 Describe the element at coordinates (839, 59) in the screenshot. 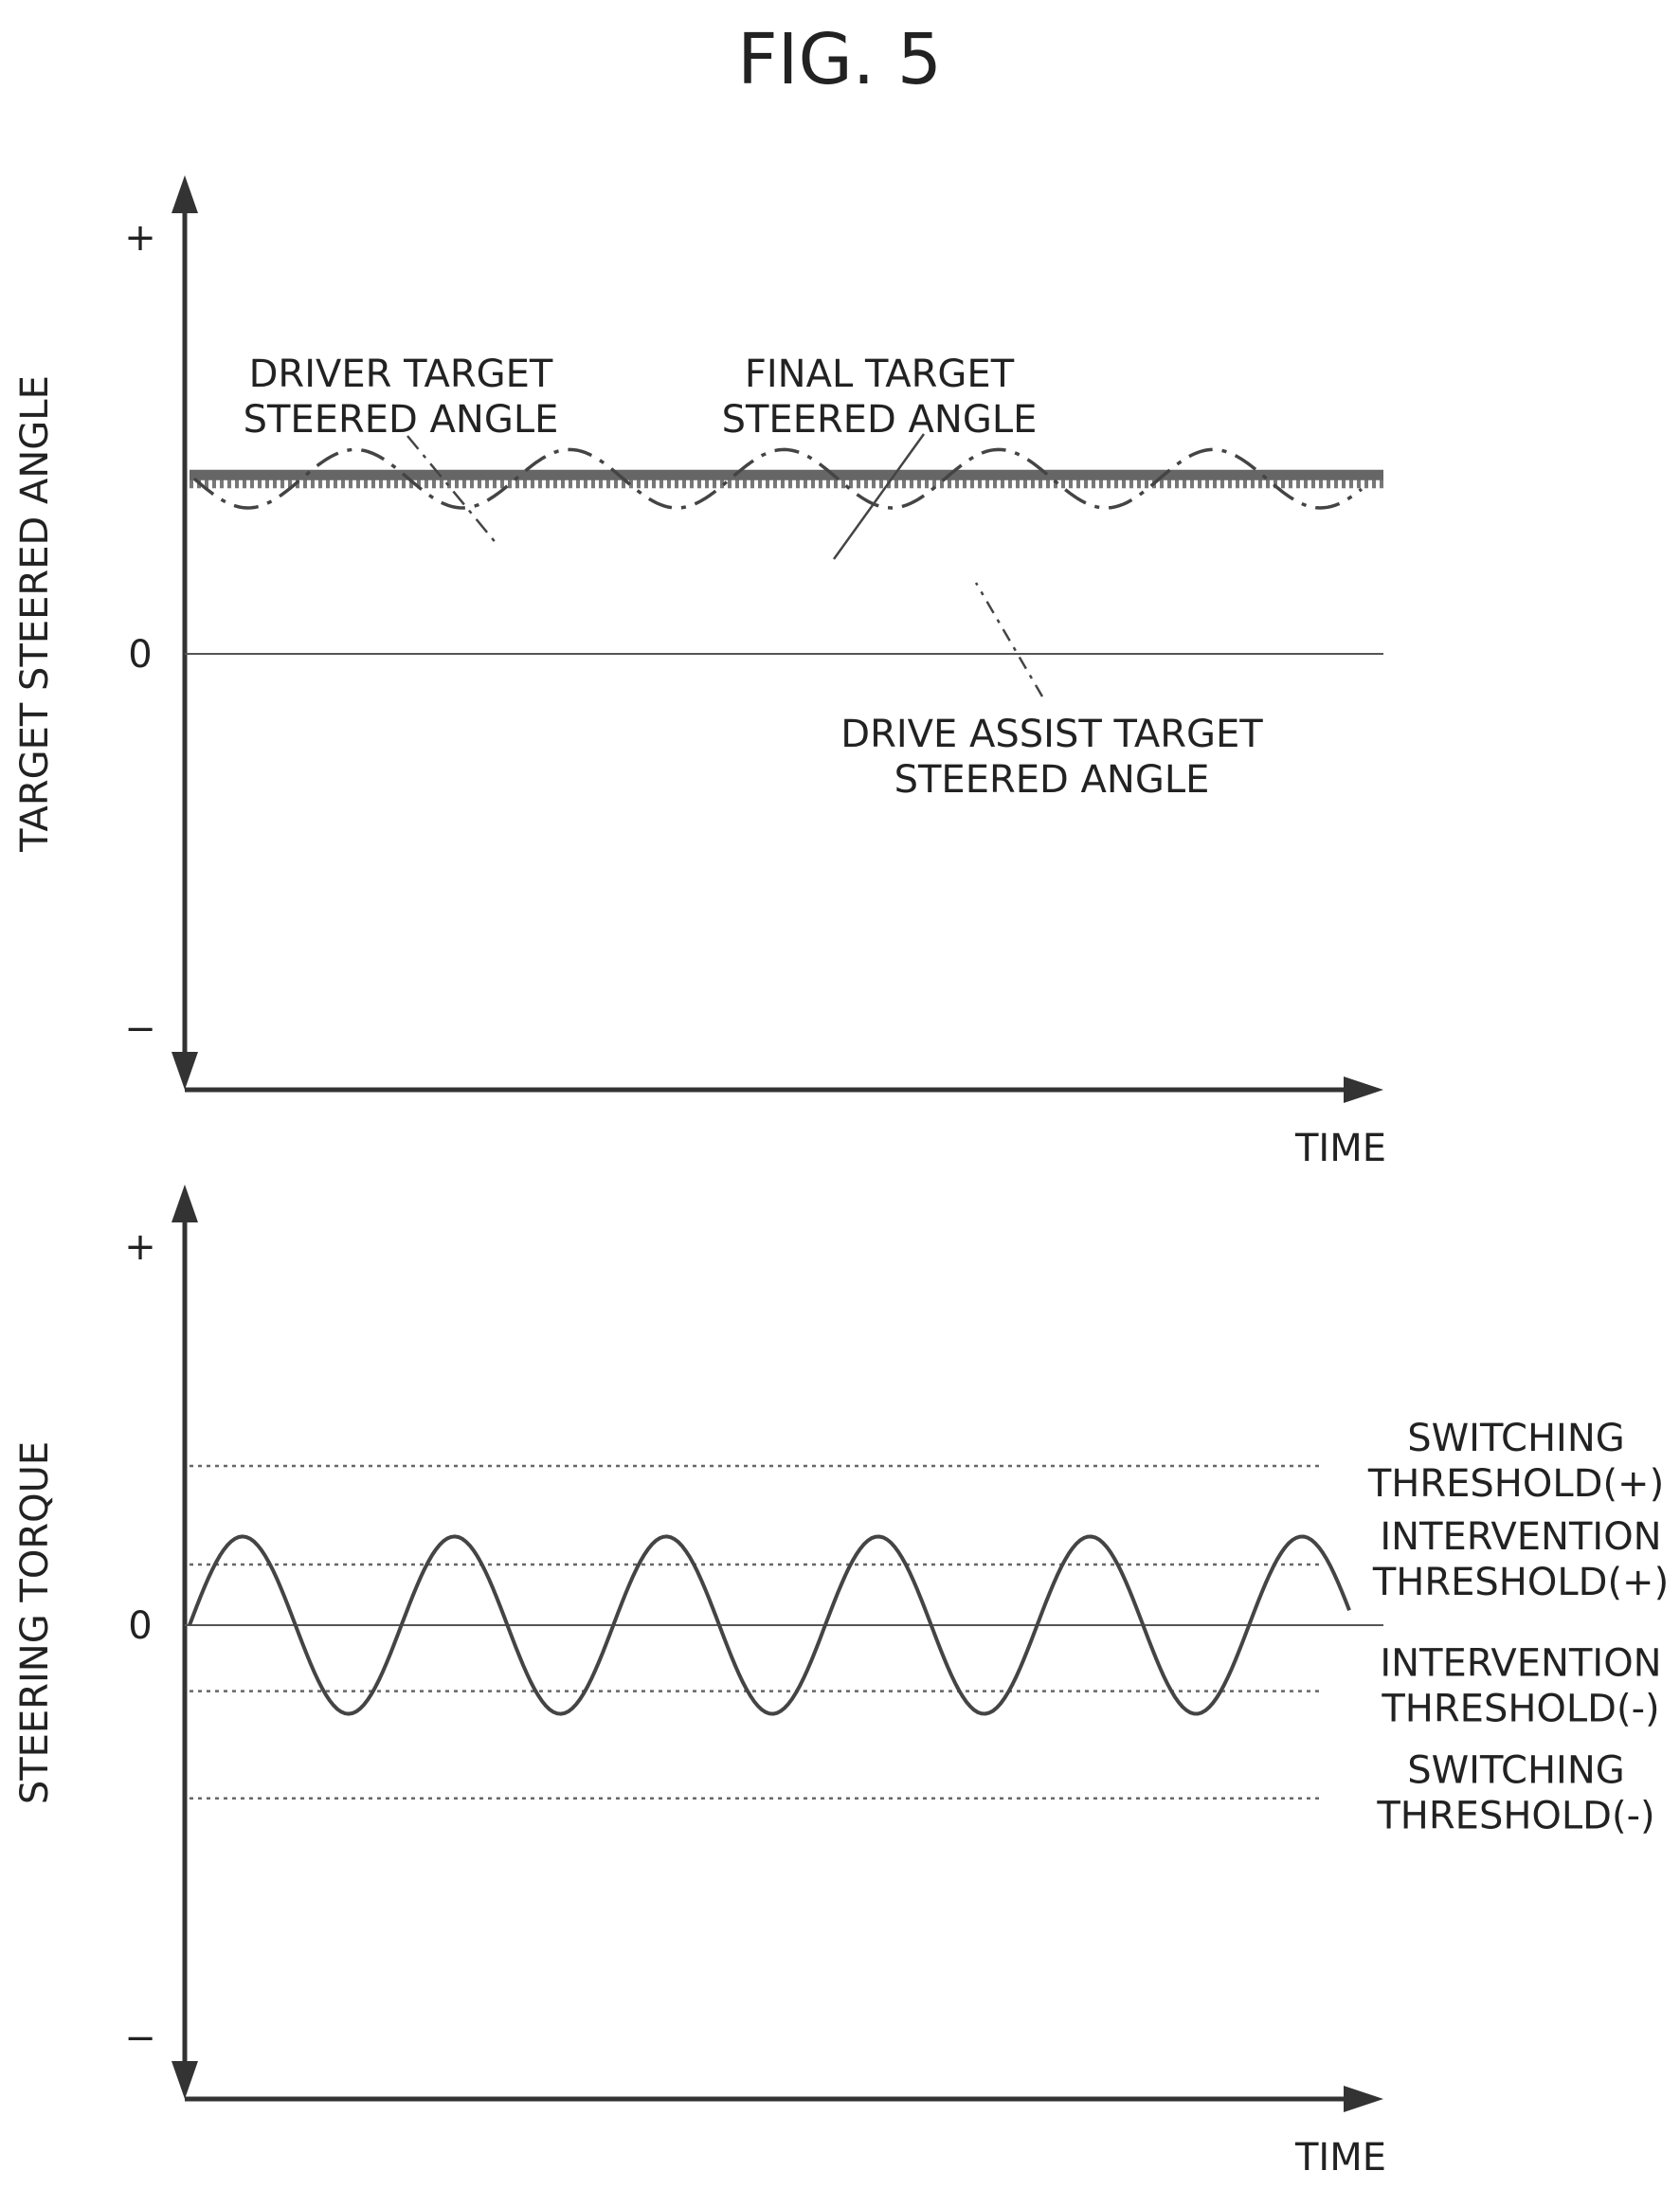

I see `figure-title: FIG. 5` at that location.